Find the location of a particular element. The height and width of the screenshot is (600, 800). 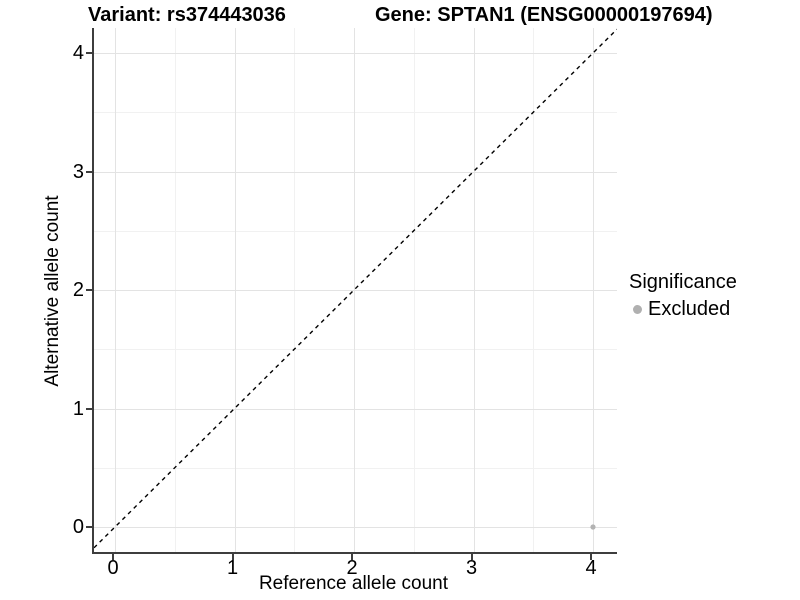

y-tick-label: 0 is located at coordinates (78, 527).